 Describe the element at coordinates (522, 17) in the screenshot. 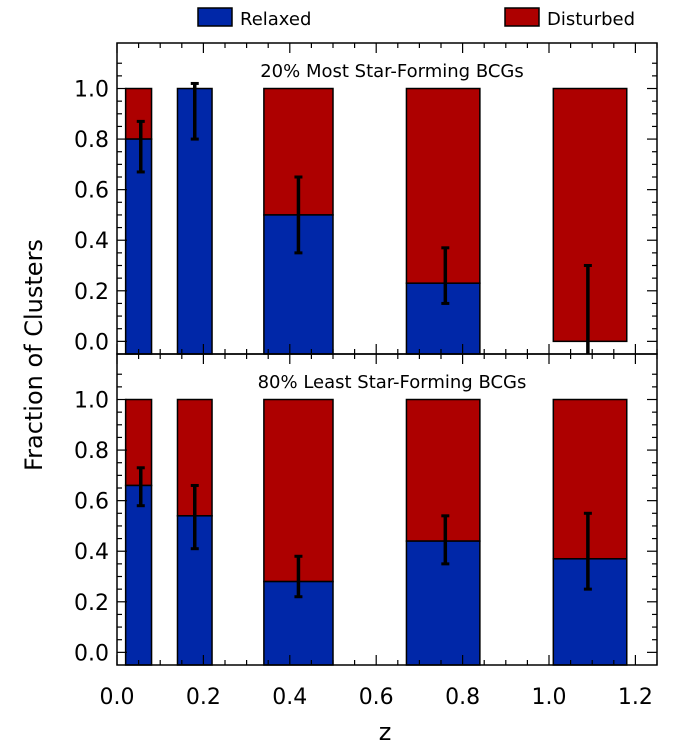

I see `legend-swatch-disturbed` at that location.